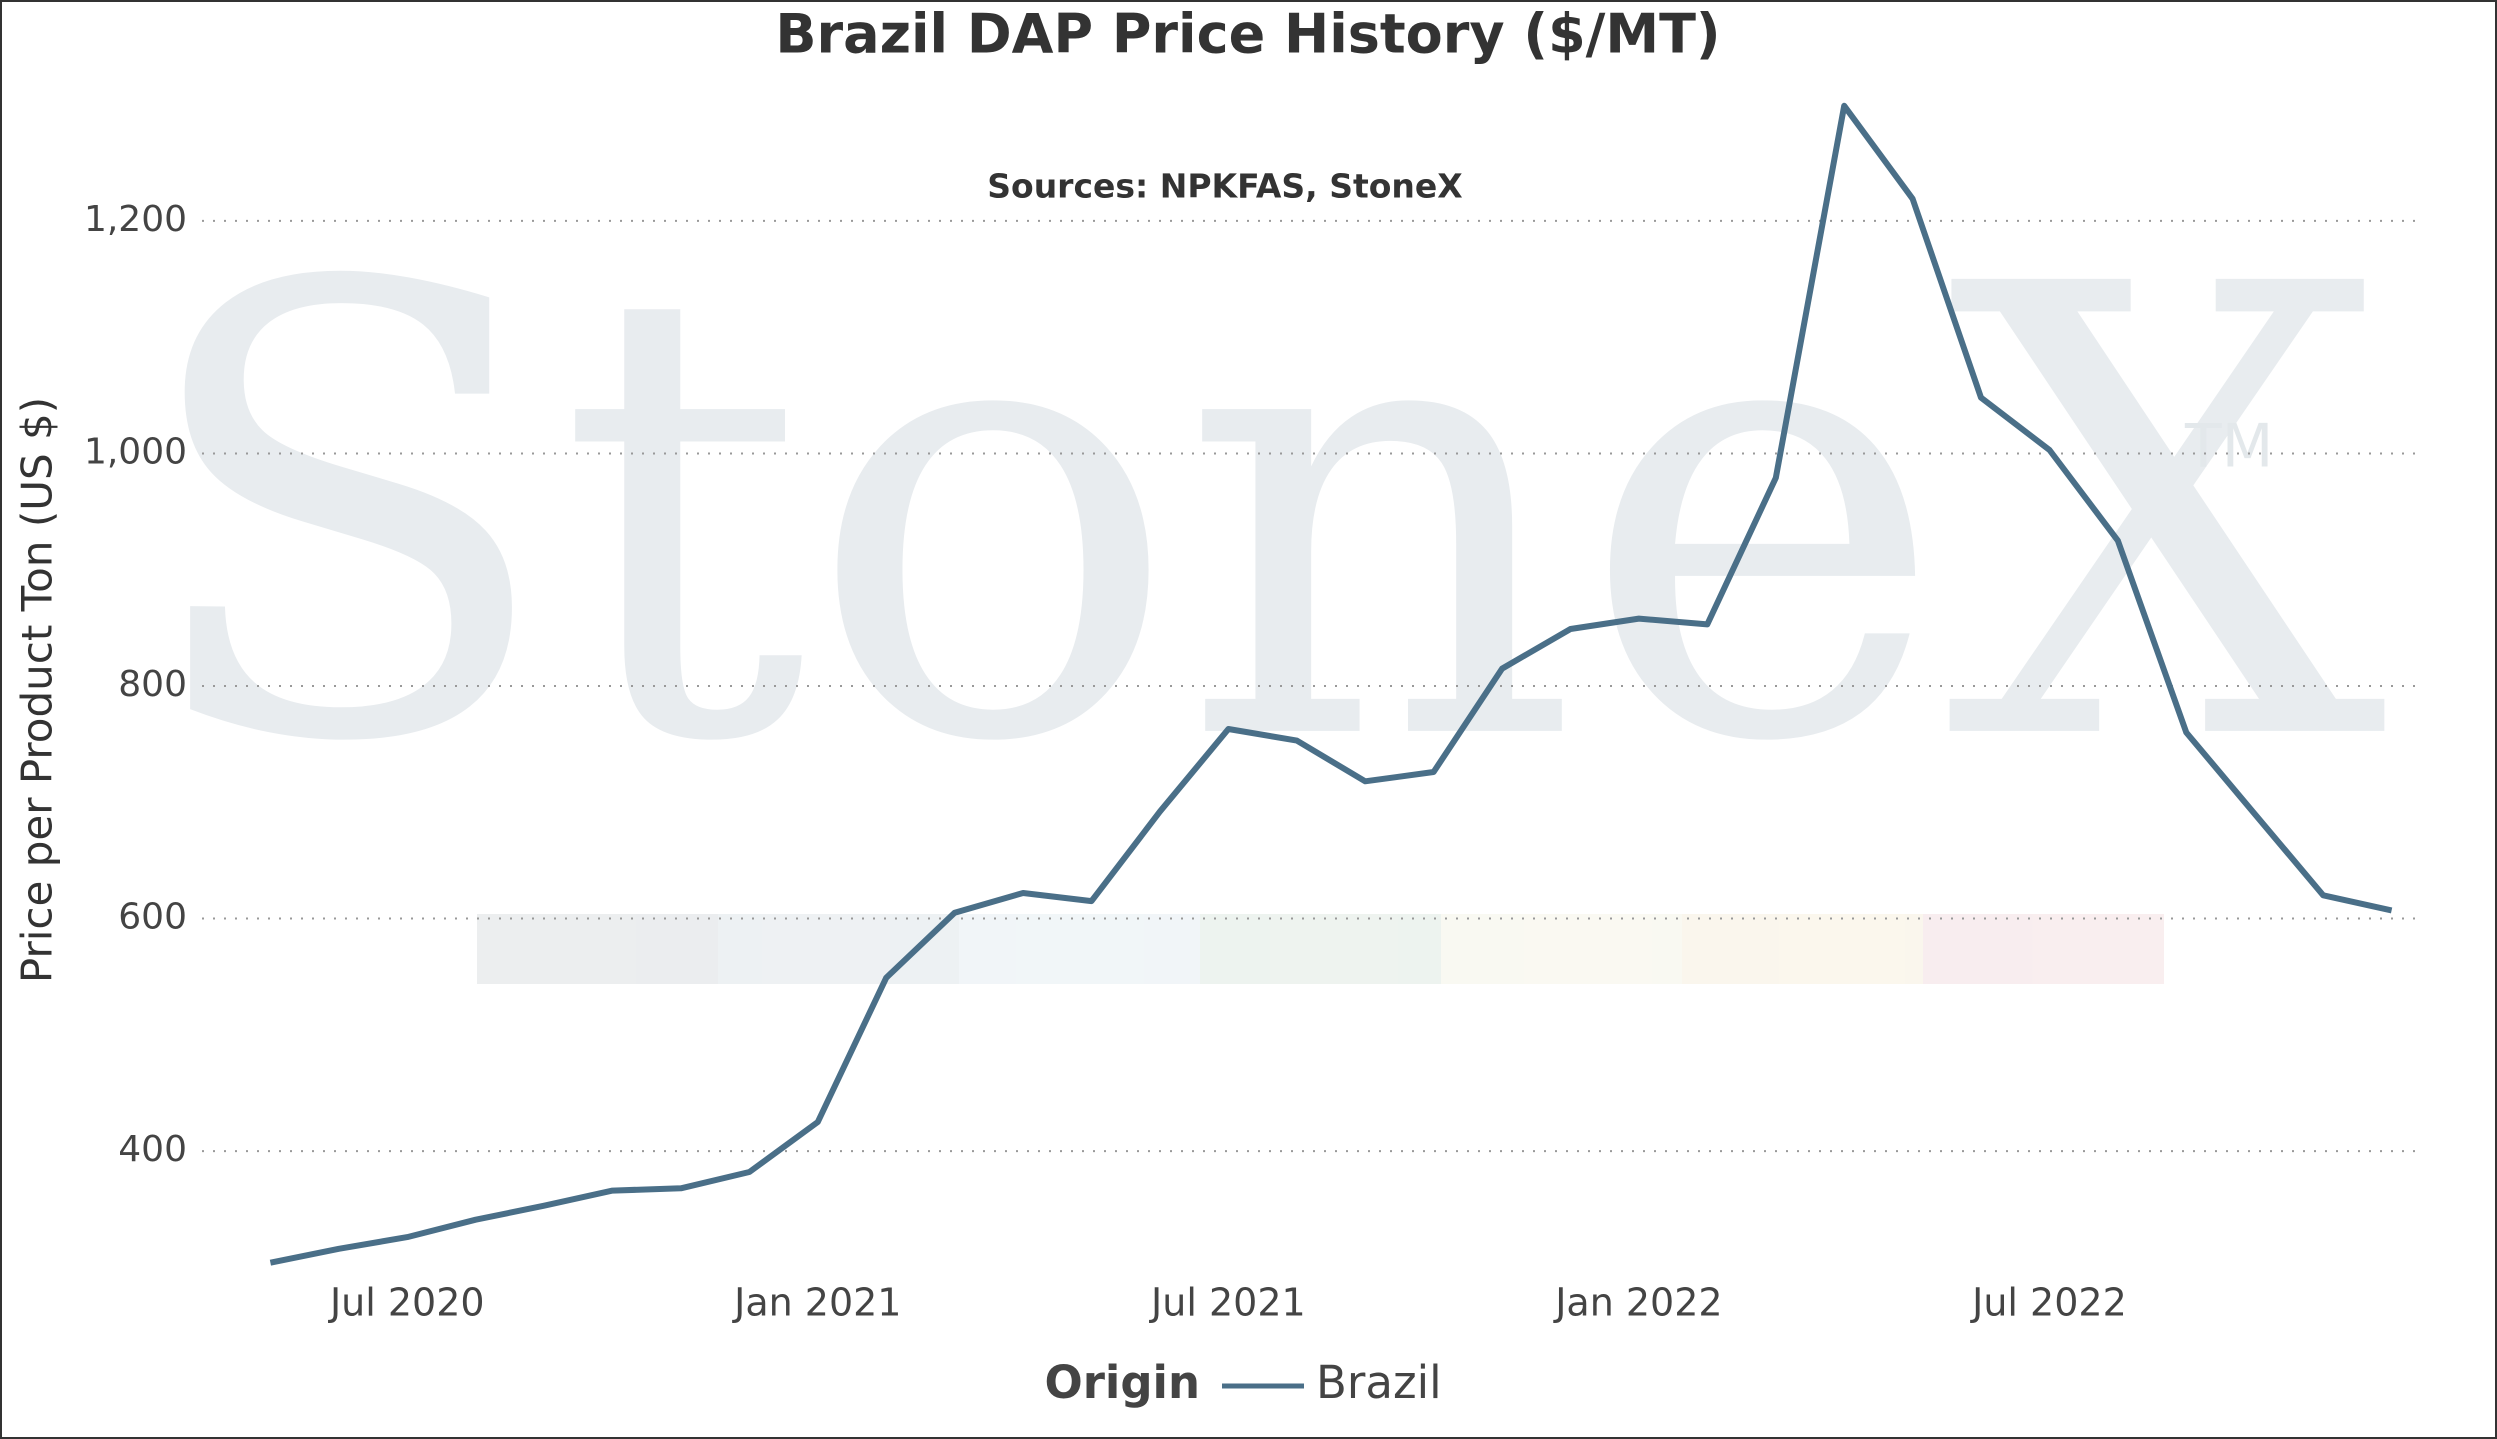 This screenshot has width=2497, height=1439. I want to click on y-tick-label: 600, so click(152, 917).